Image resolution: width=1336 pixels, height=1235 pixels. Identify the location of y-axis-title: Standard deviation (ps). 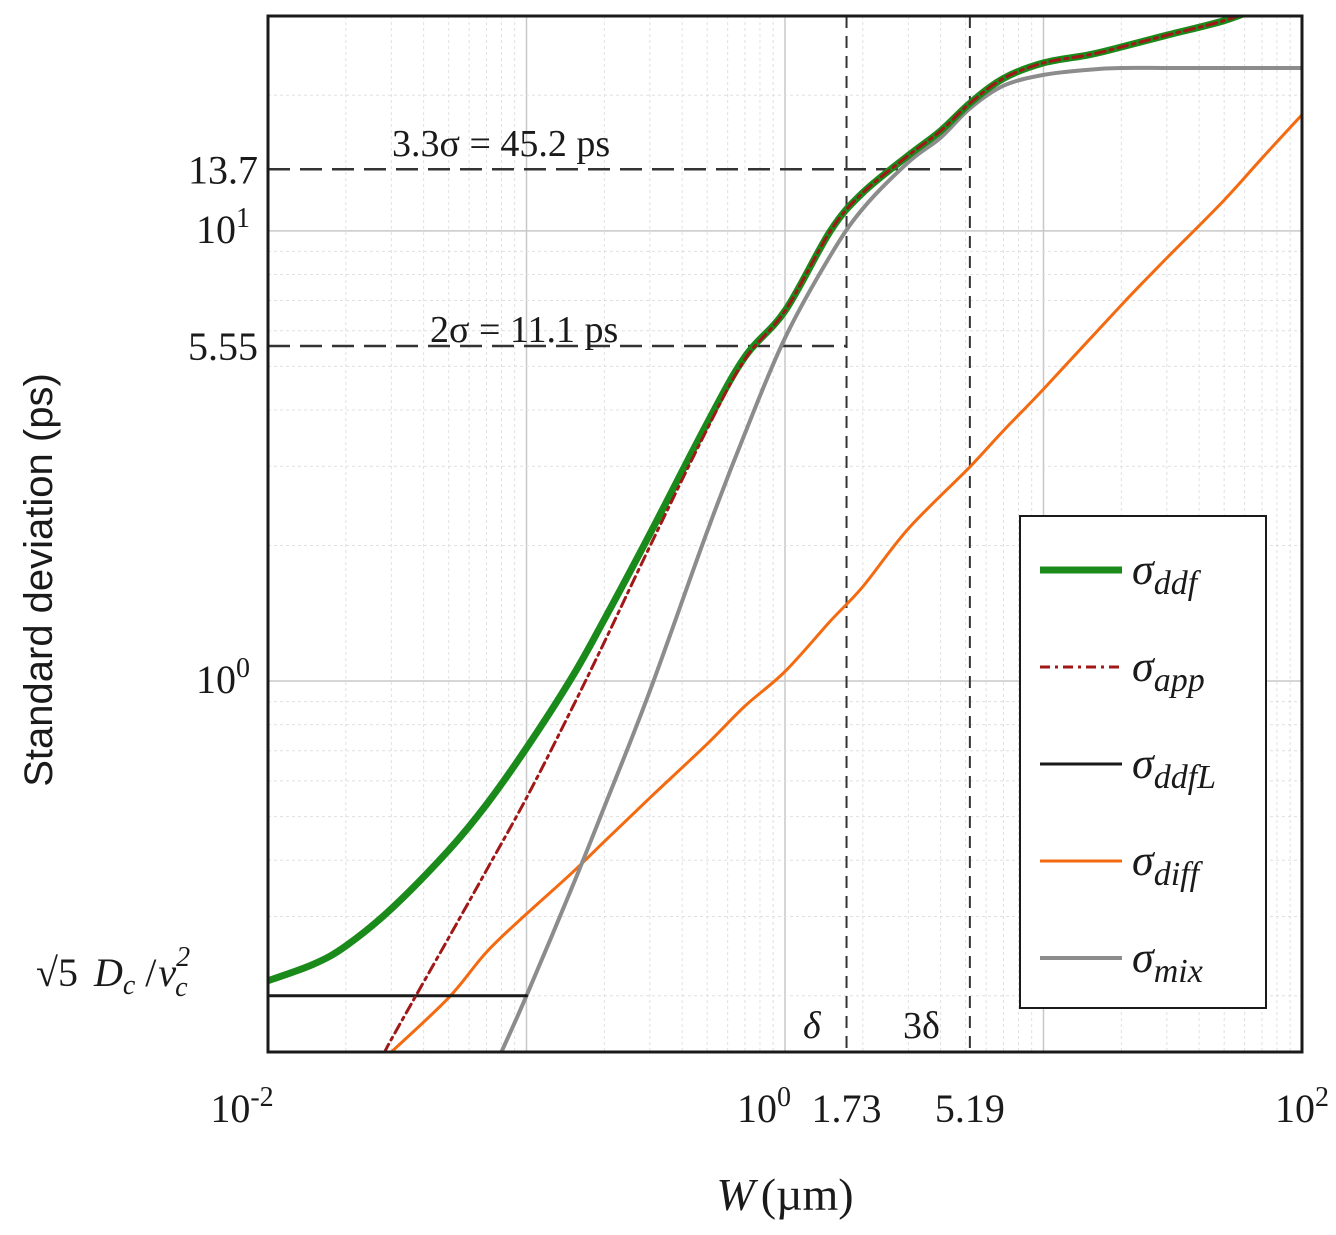
(39, 580).